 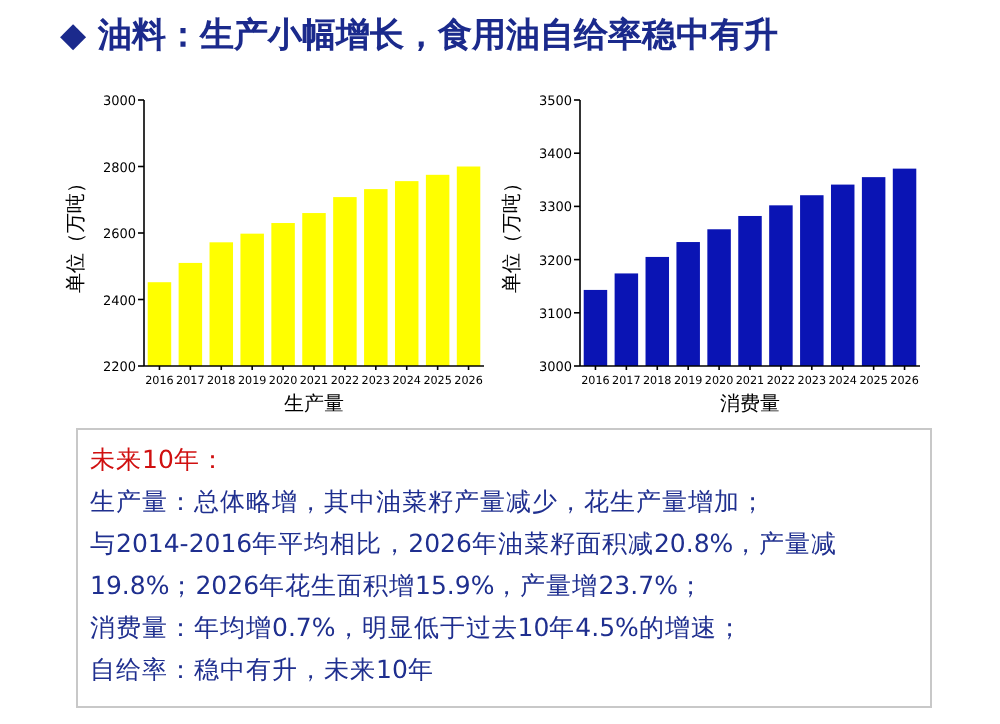 What do you see at coordinates (750, 404) in the screenshot?
I see `x-axis-title: 消费量` at bounding box center [750, 404].